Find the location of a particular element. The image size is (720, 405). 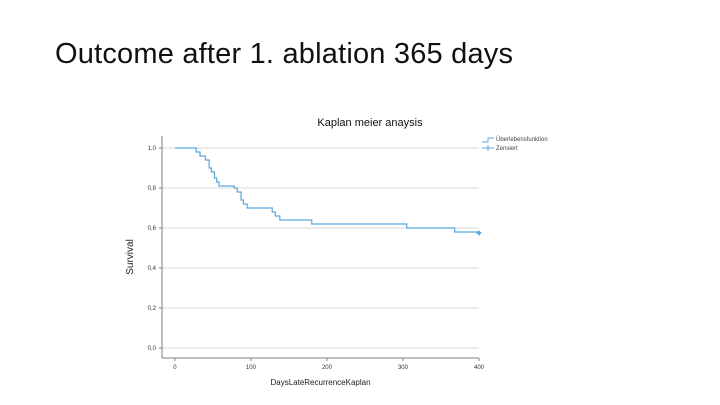

survival-step-line is located at coordinates (327, 190).